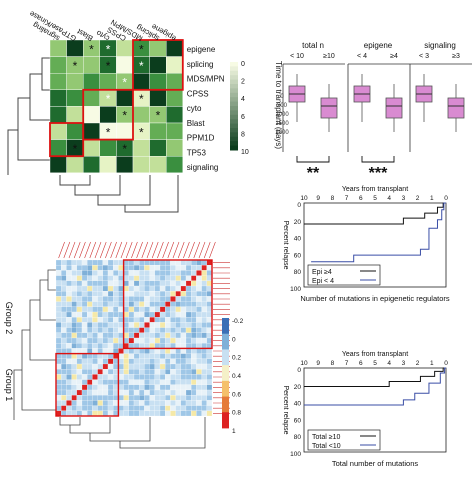 The width and height of the screenshot is (474, 479). I want to click on km-ytick: 60, so click(298, 420).